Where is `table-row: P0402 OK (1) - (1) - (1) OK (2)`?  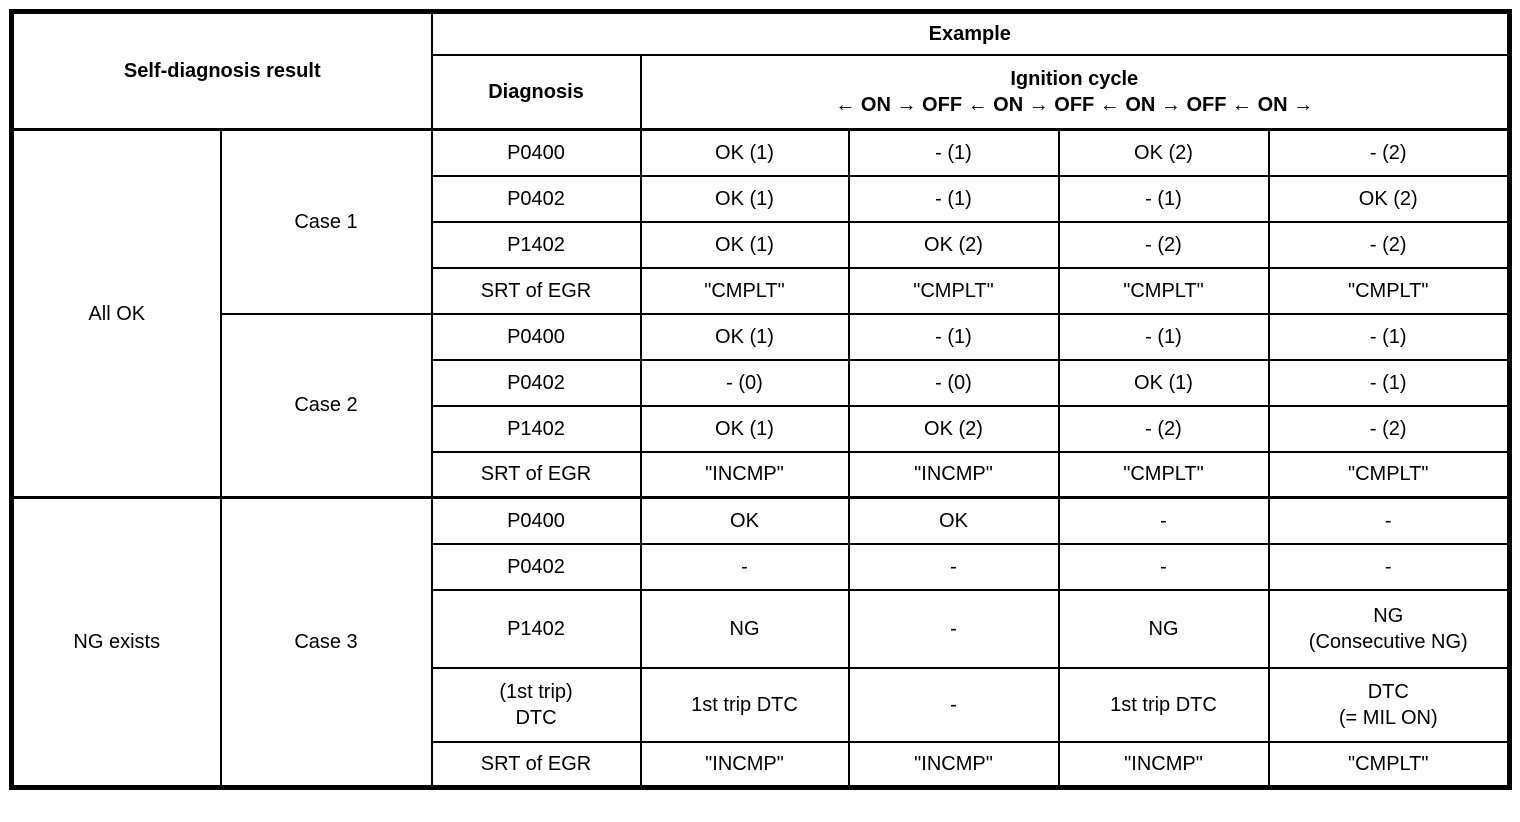 table-row: P0402 OK (1) - (1) - (1) OK (2) is located at coordinates (761, 198).